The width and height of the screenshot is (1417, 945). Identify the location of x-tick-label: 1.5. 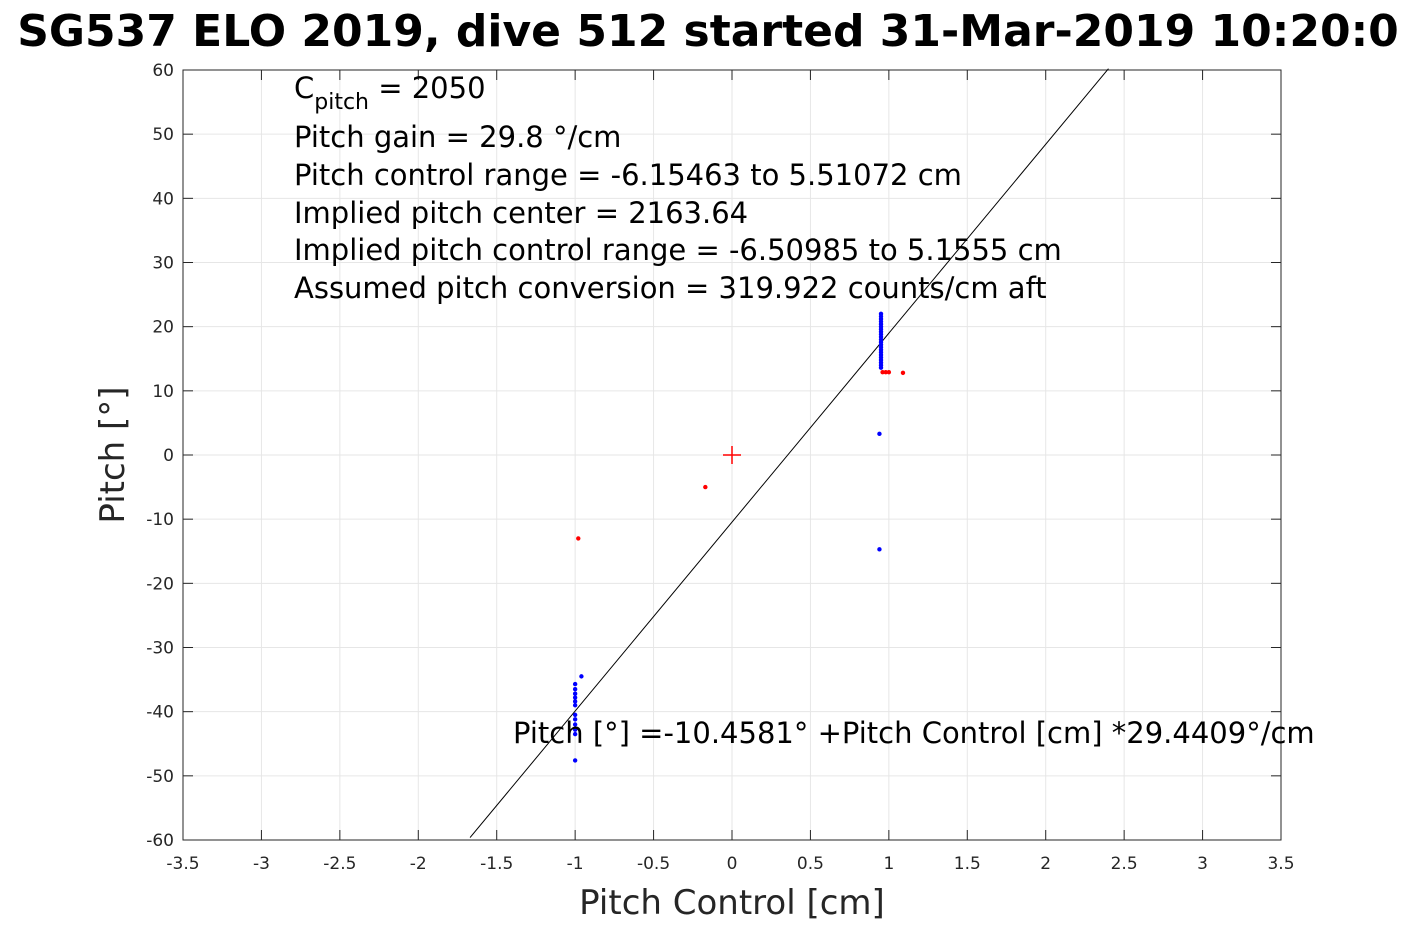
(967, 864).